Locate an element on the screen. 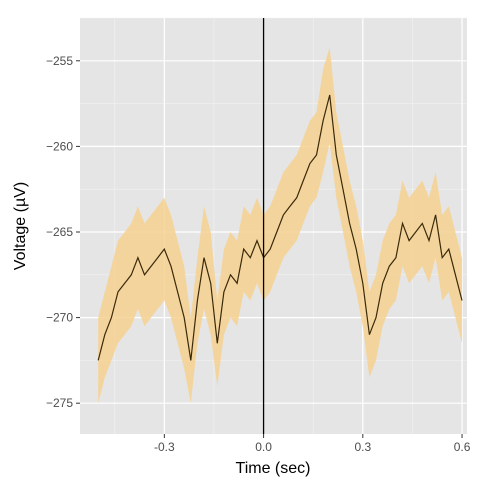  y-tick-label: −265 is located at coordinates (59, 232).